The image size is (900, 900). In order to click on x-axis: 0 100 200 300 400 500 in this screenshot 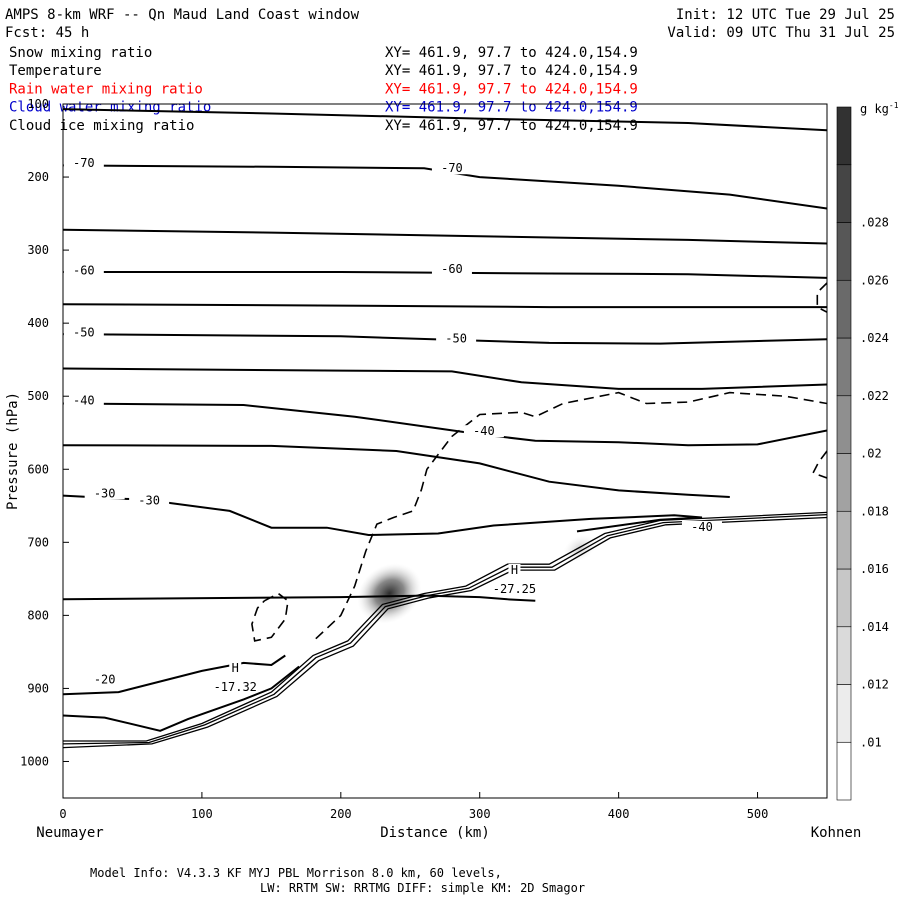, I will do `click(413, 806)`.